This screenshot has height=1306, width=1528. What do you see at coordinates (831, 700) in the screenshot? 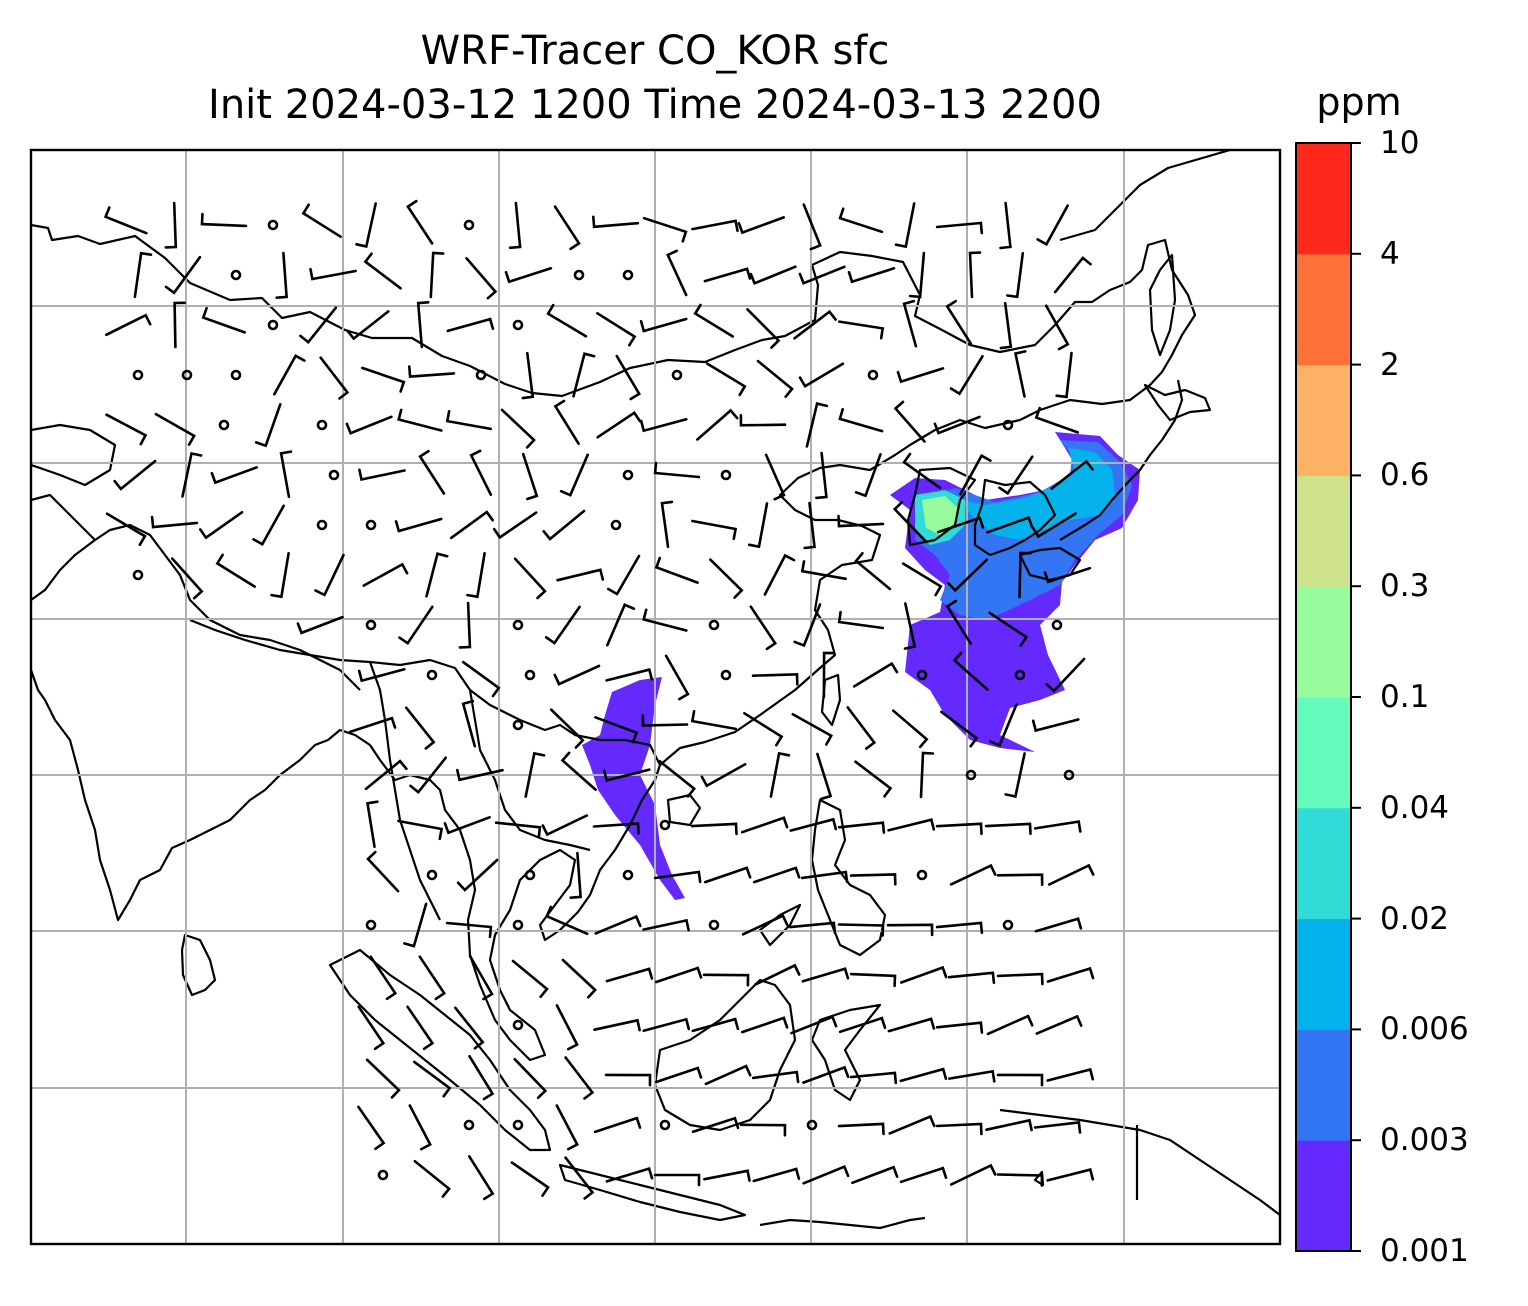
I see `coastline-taiwan` at bounding box center [831, 700].